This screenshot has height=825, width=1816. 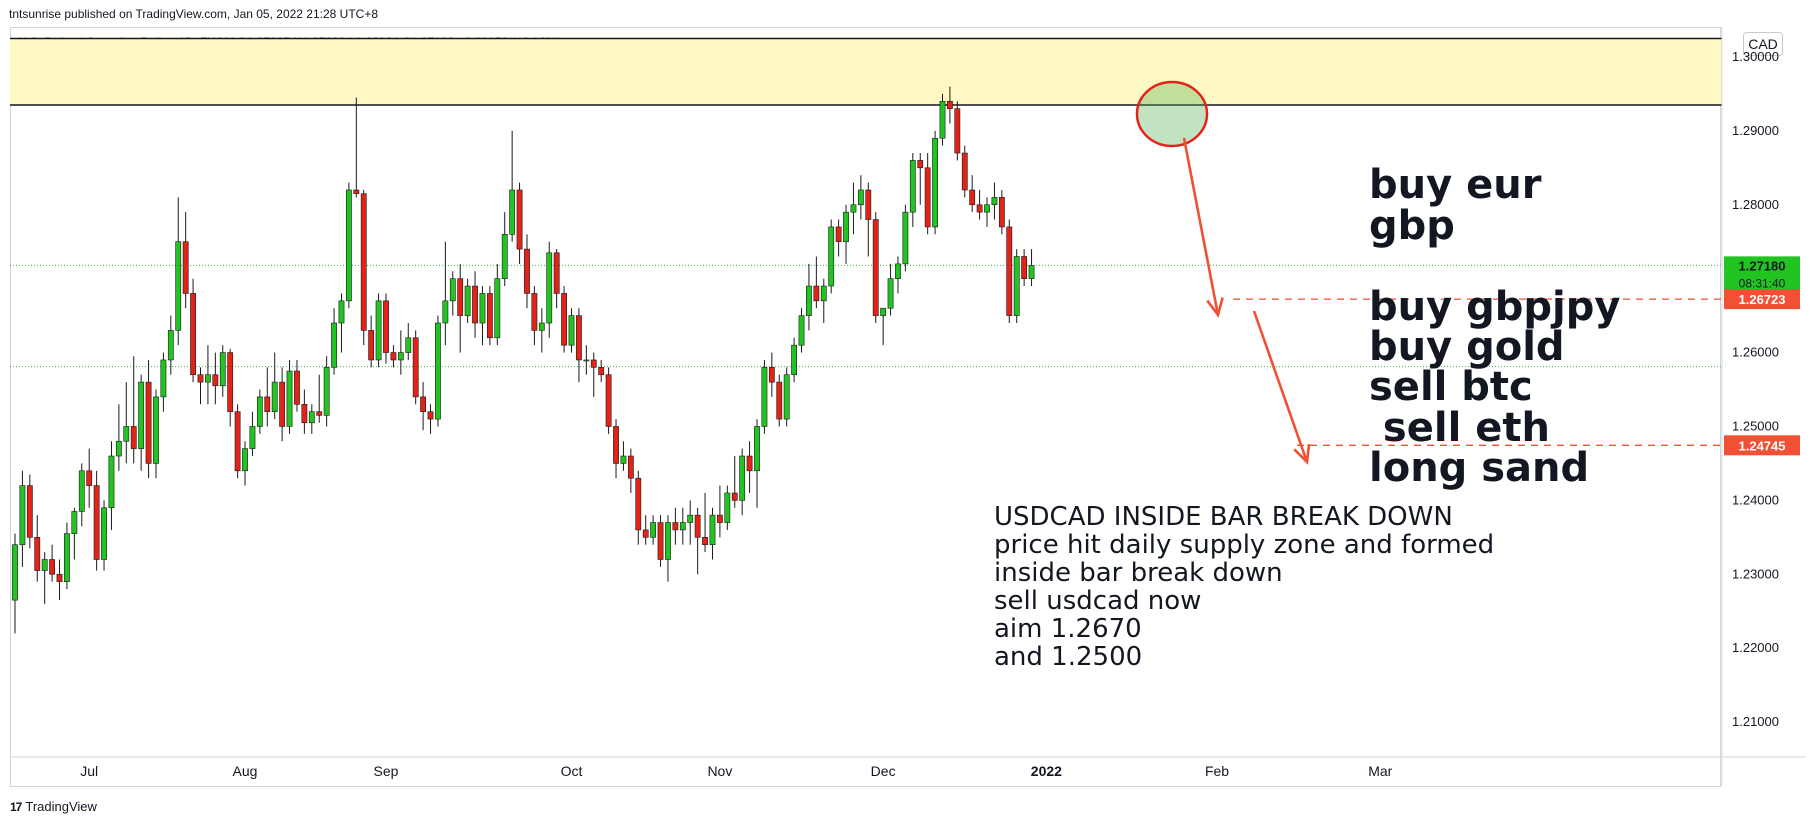 What do you see at coordinates (1217, 771) in the screenshot?
I see `time-tick-label: Feb` at bounding box center [1217, 771].